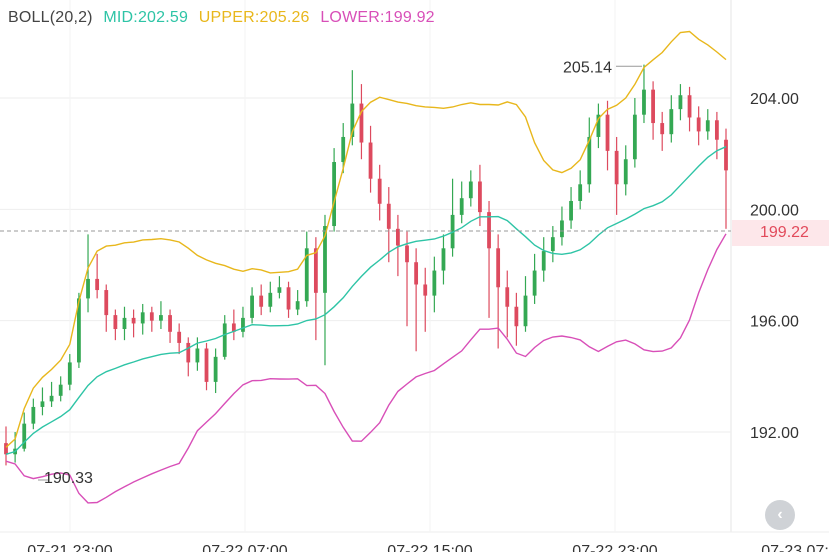 This screenshot has height=552, width=829. Describe the element at coordinates (795, 547) in the screenshot. I see `x-tick-label: 07-23 07:` at that location.